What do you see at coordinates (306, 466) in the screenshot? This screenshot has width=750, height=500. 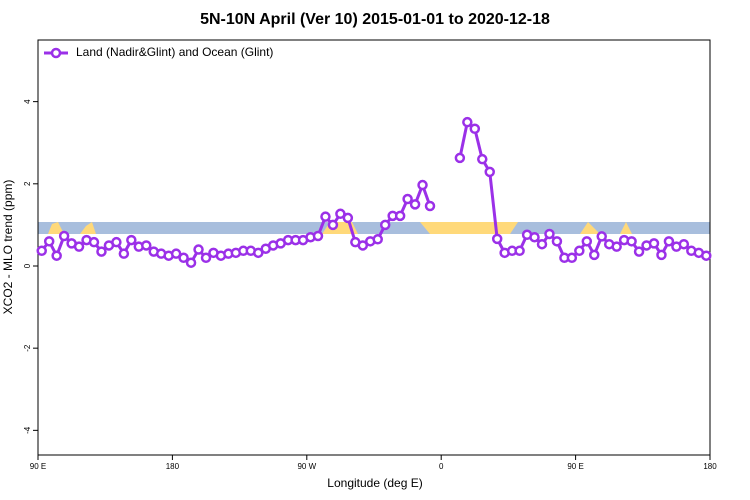 I see `x-tick-label: 90 W` at bounding box center [306, 466].